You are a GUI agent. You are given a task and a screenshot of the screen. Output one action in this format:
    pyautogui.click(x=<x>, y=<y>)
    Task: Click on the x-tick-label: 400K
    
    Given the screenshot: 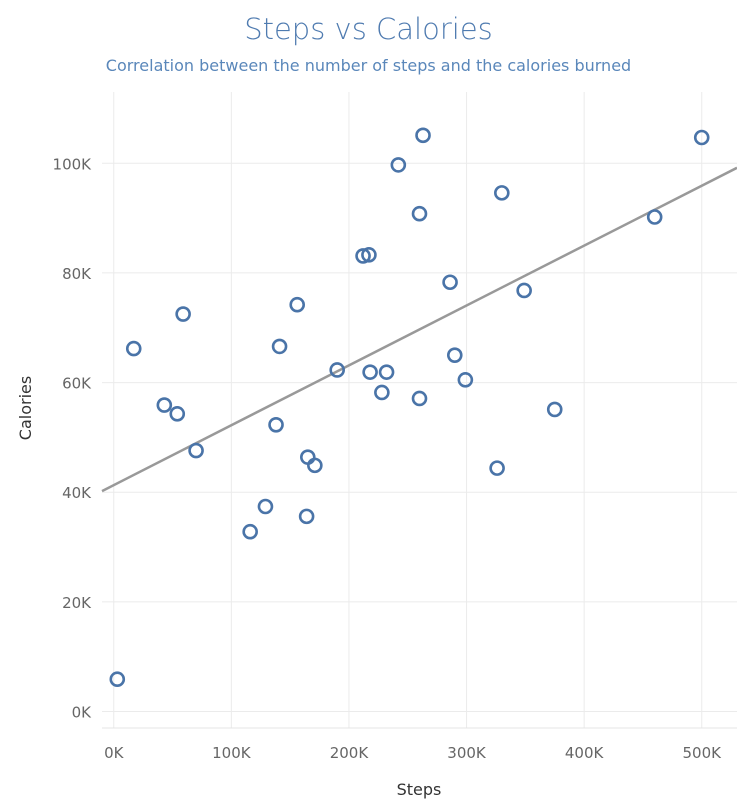 What is the action you would take?
    pyautogui.click(x=585, y=753)
    